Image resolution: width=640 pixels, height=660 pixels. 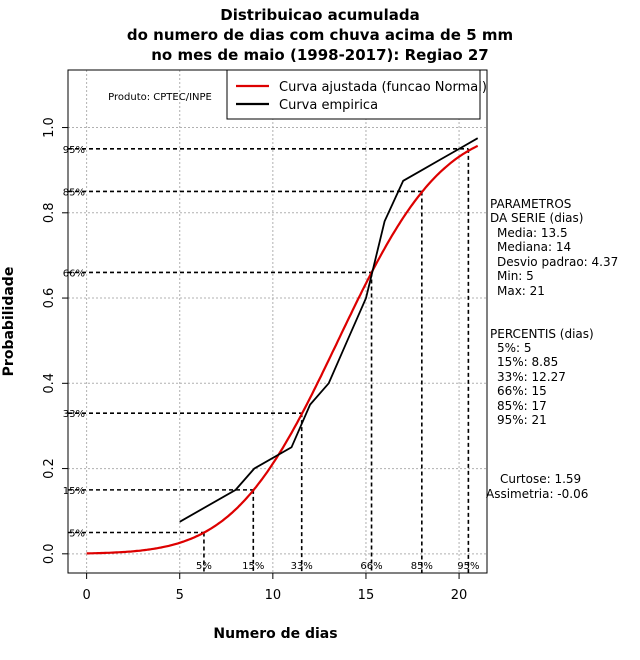 What do you see at coordinates (320, 55) in the screenshot?
I see `chart-title-line-3: no mes de maio (1998-2017): Regiao 27` at bounding box center [320, 55].